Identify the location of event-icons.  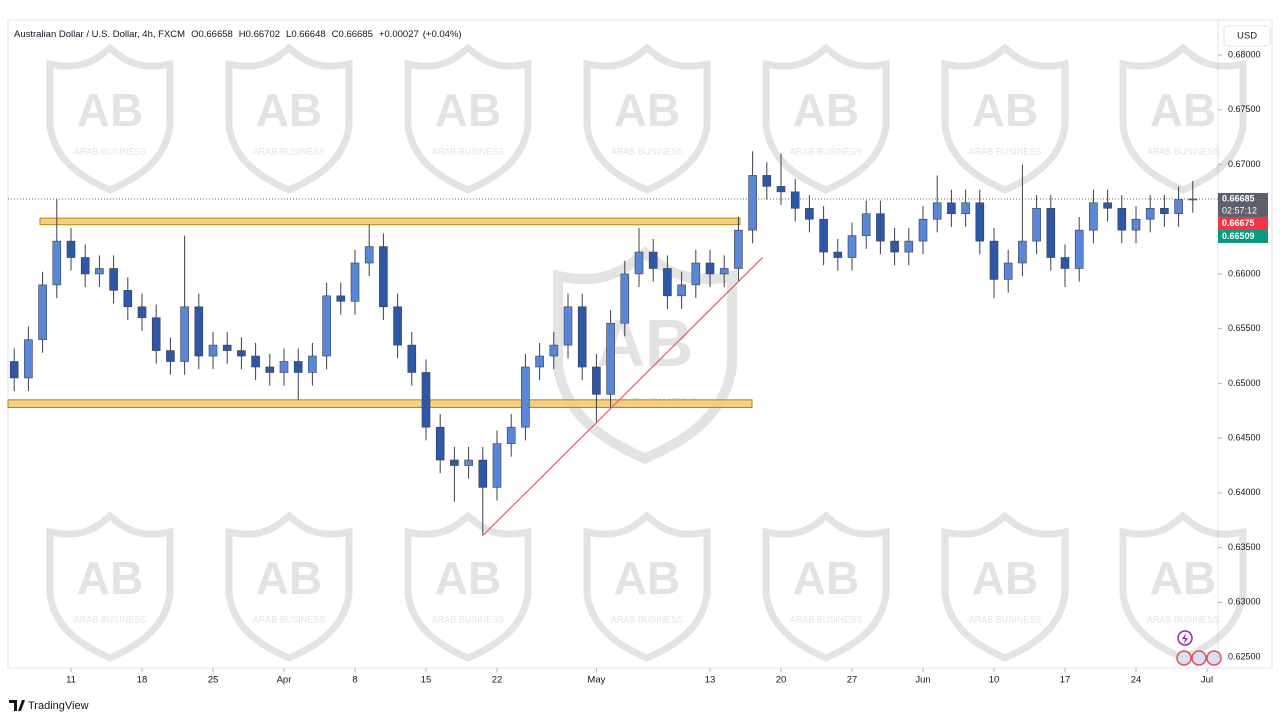
(1199, 648).